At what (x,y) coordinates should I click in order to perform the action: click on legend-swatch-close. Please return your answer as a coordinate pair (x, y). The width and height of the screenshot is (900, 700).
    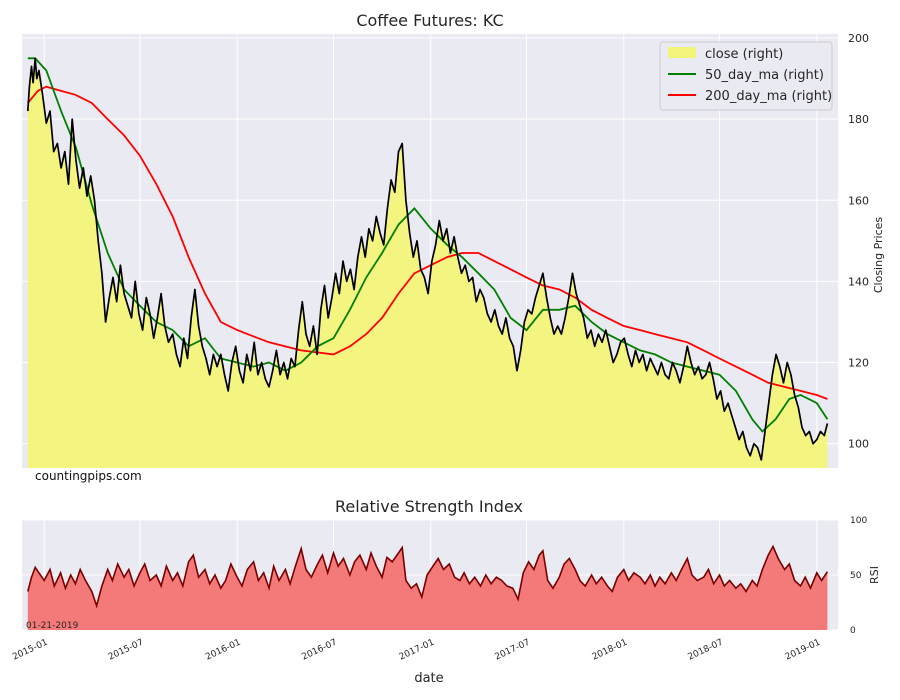
    Looking at the image, I should click on (682, 52).